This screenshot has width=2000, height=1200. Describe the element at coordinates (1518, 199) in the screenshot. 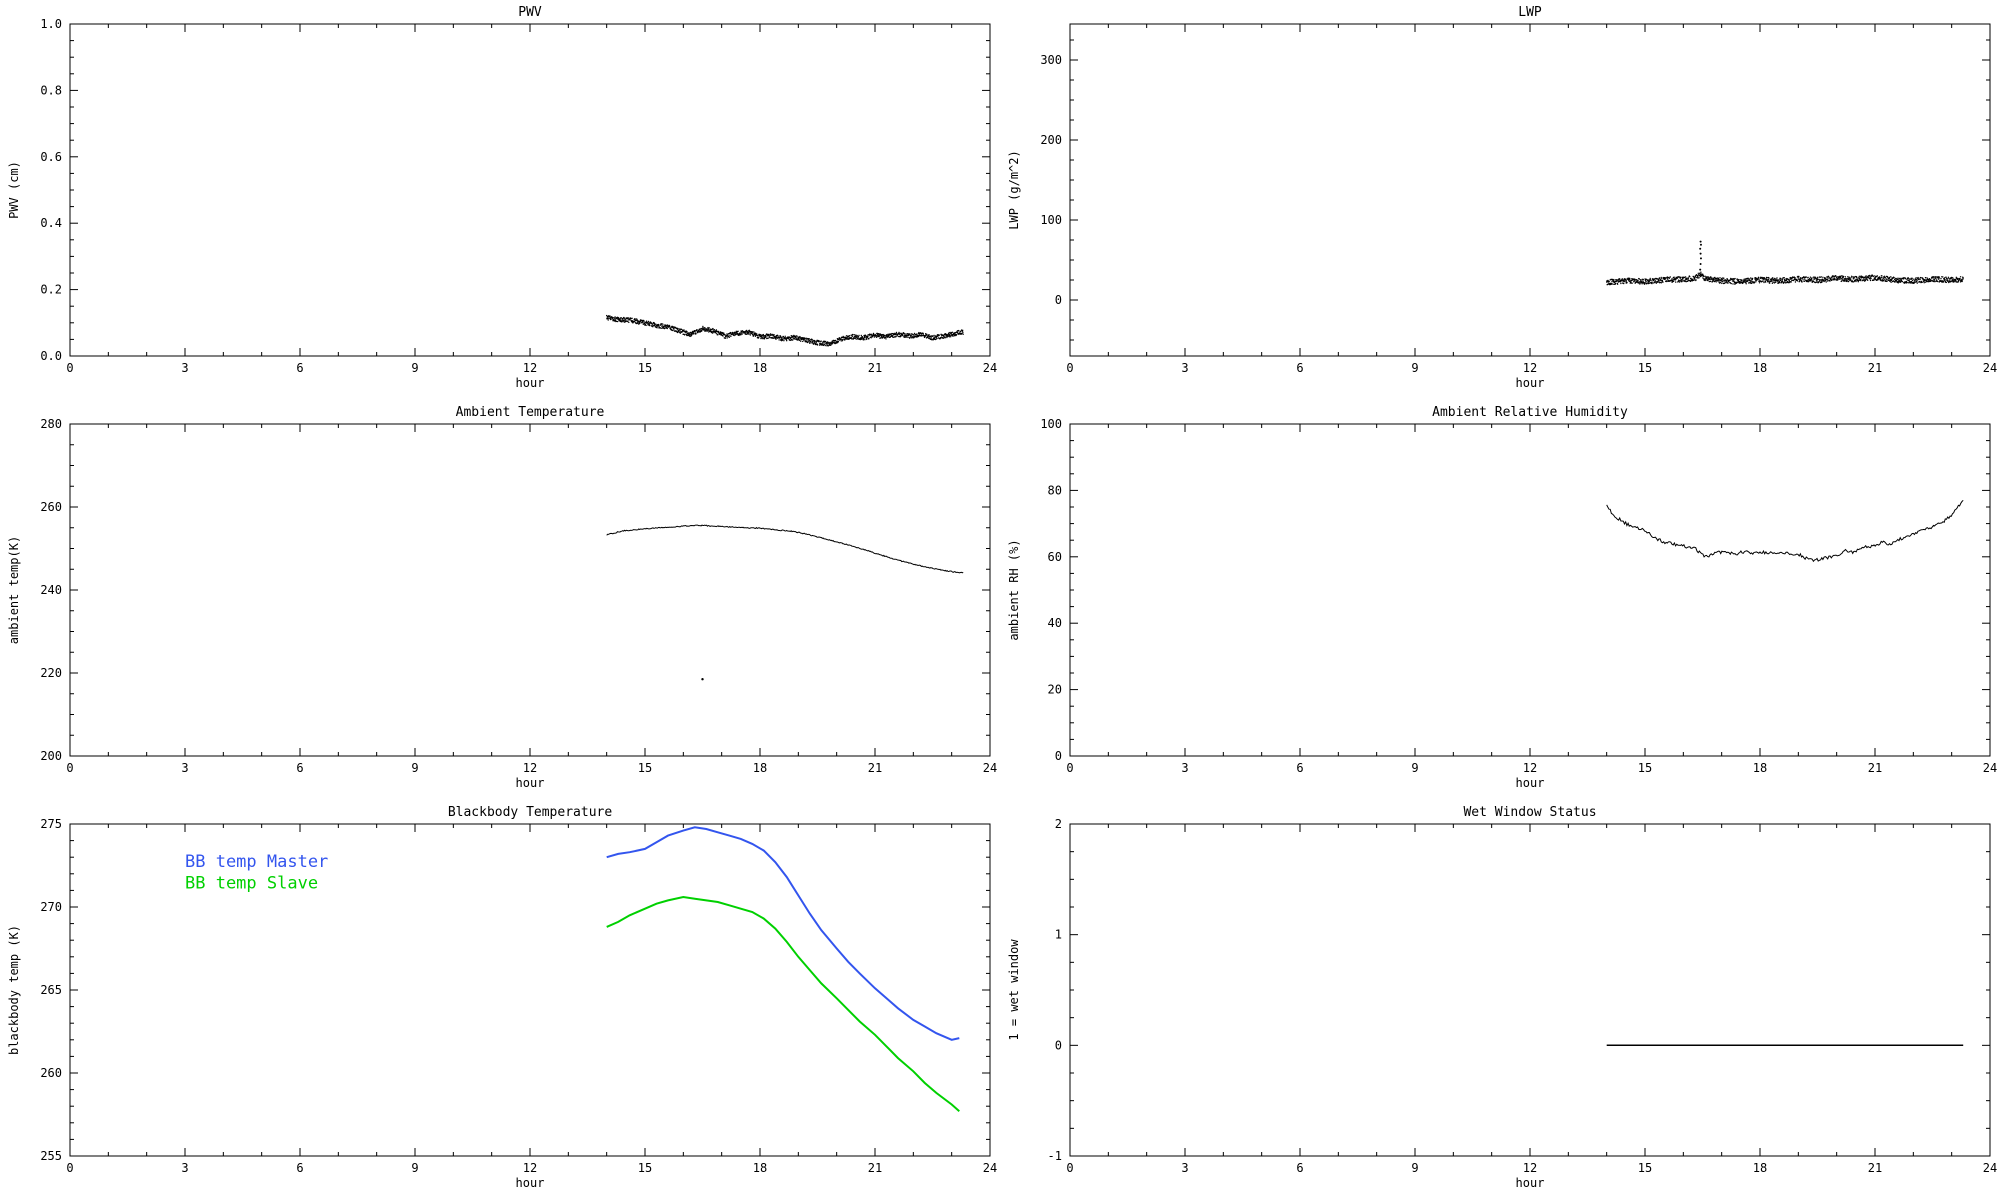

I see `lwp-plot-area: 0 3 6 9 12 15 18 21 24 0 100 200 300` at that location.